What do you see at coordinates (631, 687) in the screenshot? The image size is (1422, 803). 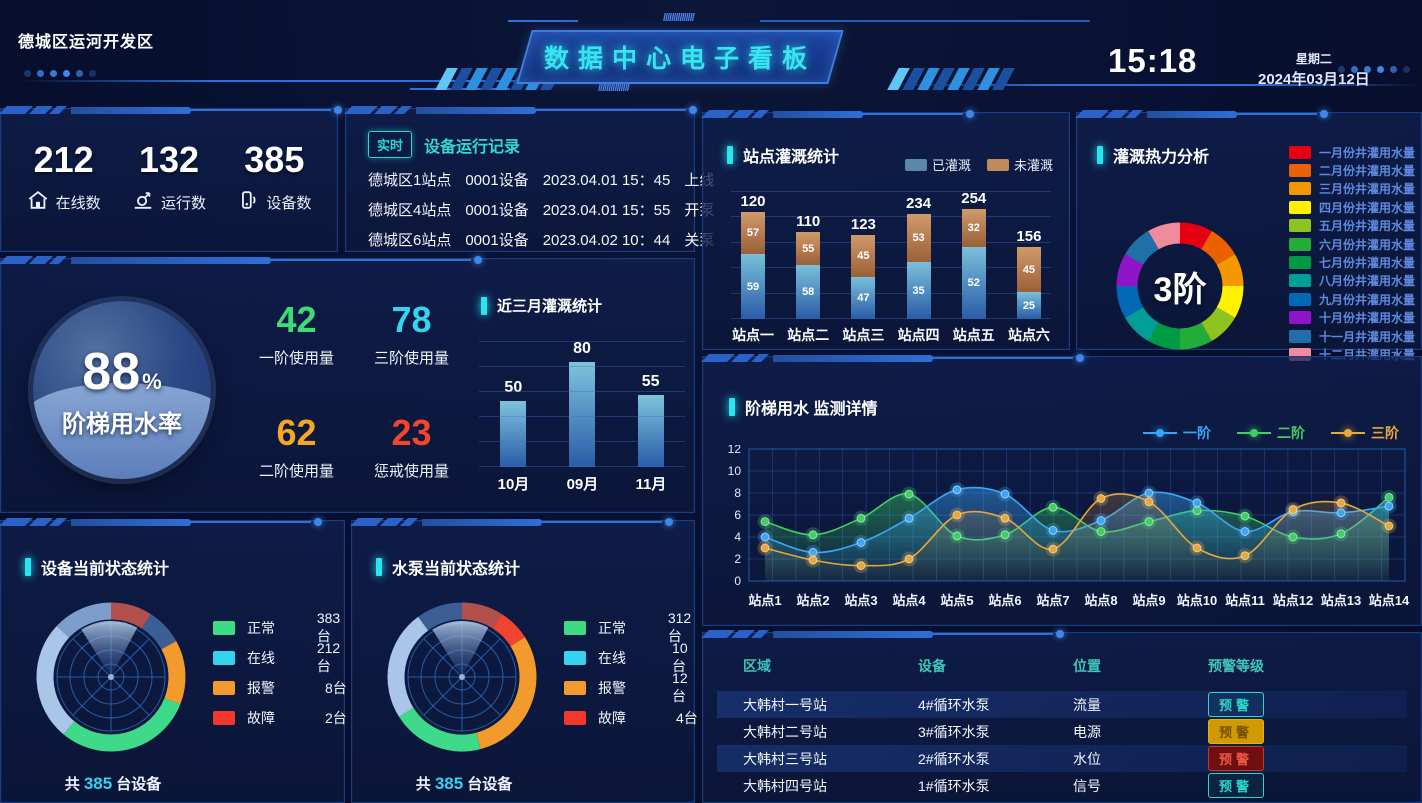 I see `status-legend-item: 报警 12台` at bounding box center [631, 687].